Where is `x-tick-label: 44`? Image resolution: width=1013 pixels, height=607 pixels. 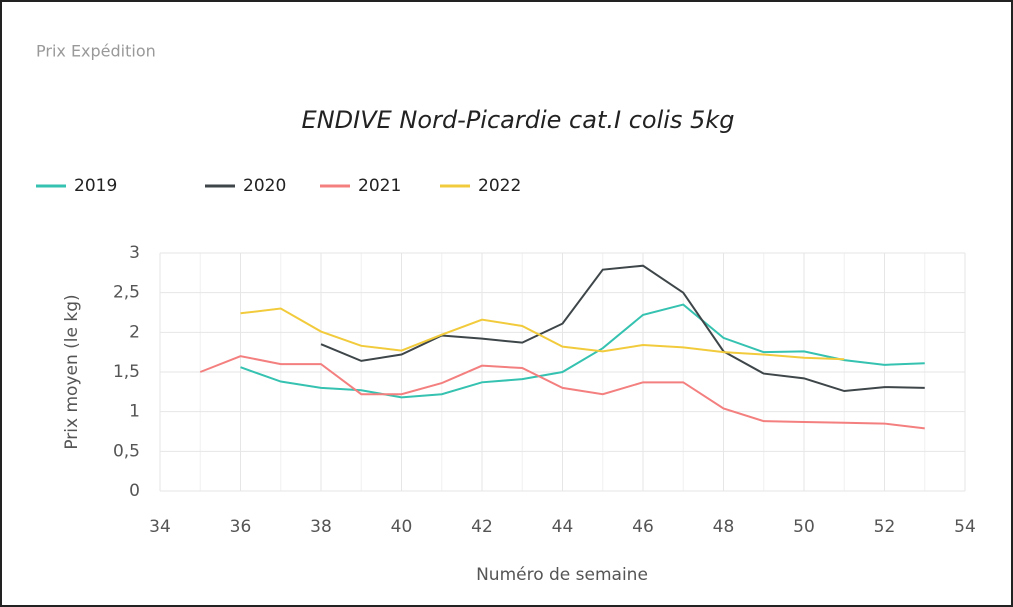
x-tick-label: 44 is located at coordinates (563, 527).